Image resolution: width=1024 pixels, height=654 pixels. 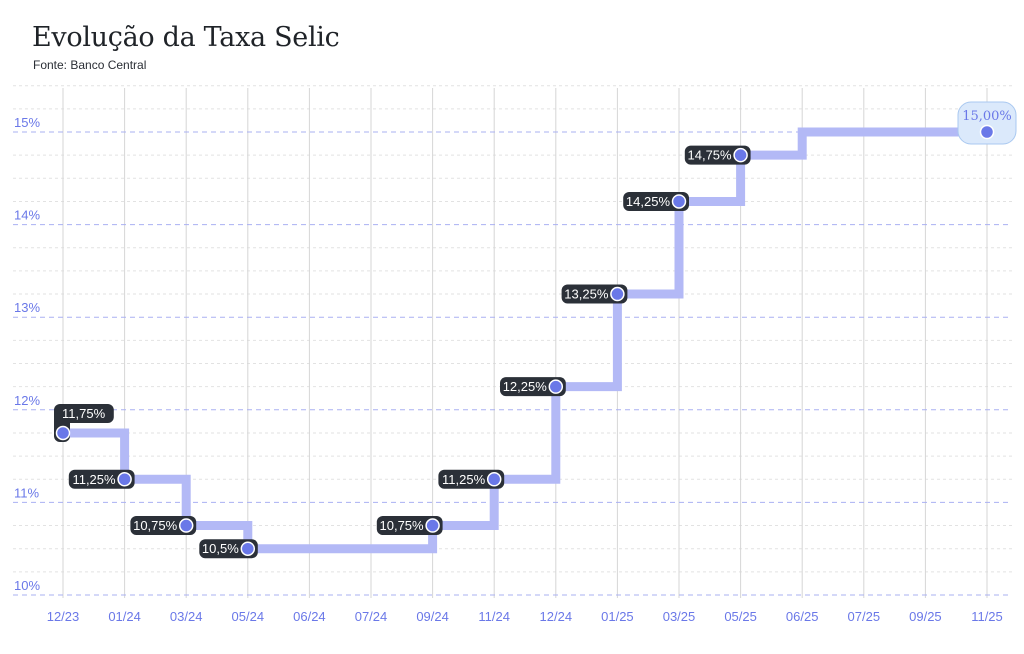 I want to click on y-tick-label: 11%, so click(x=26, y=492).